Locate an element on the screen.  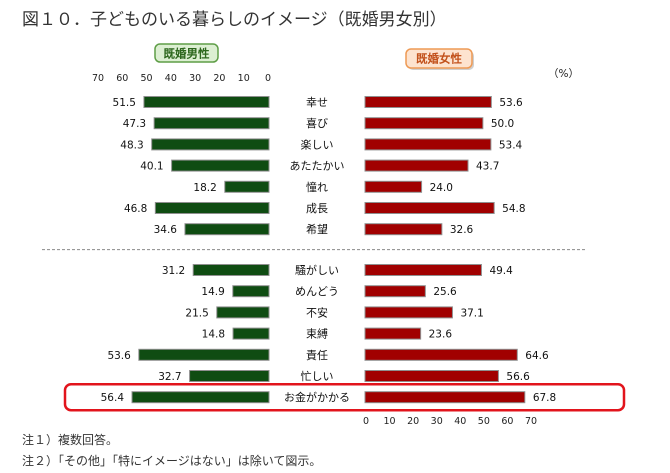
value-men-11: 14.8 is located at coordinates (213, 335).